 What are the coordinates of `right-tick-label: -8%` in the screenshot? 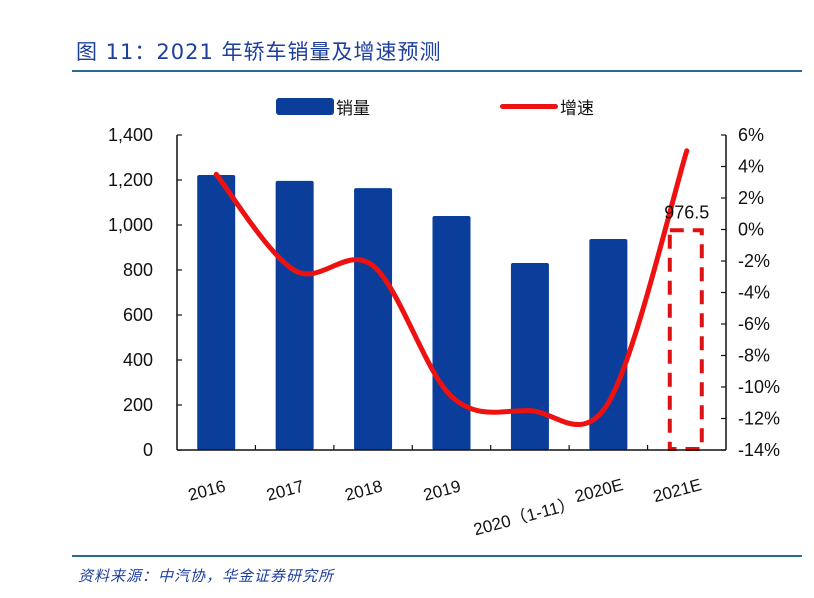 It's located at (754, 356).